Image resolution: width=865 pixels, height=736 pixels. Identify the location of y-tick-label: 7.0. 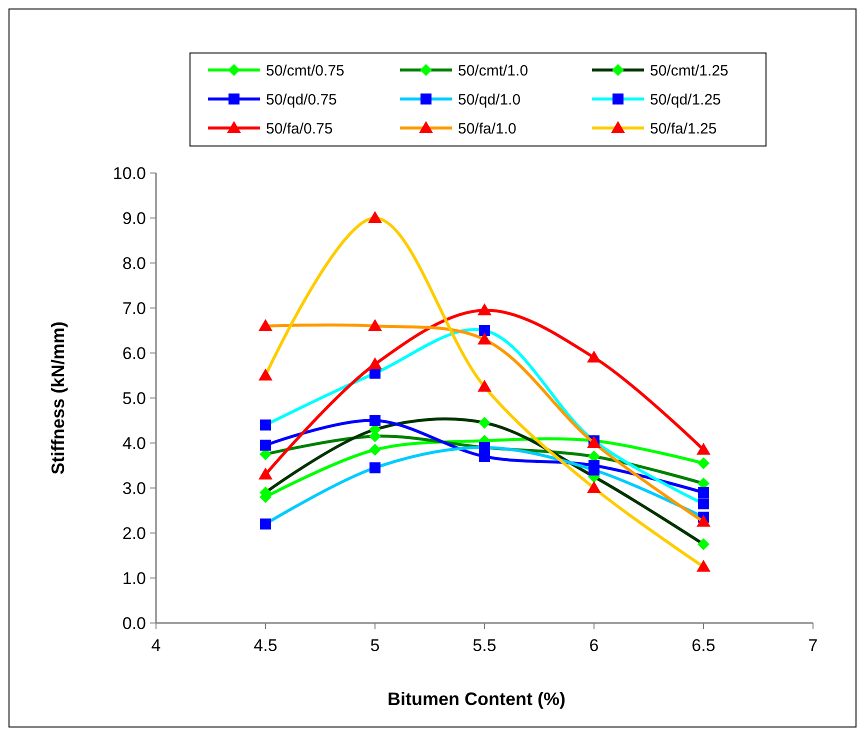
(134, 308).